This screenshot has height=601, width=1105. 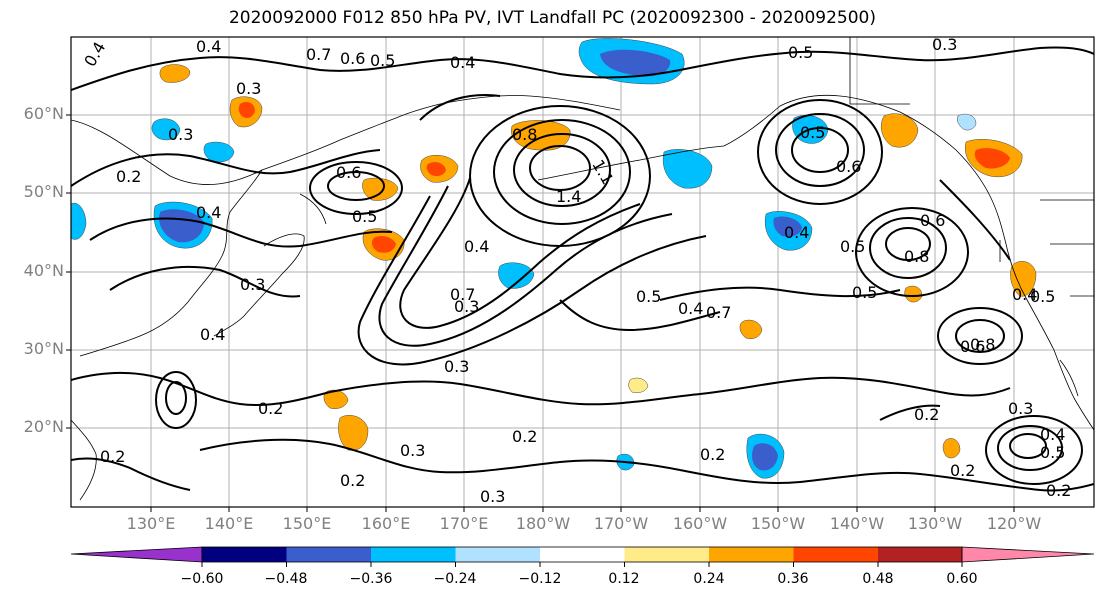 I want to click on colorbar-label: 0.48, so click(x=878, y=579).